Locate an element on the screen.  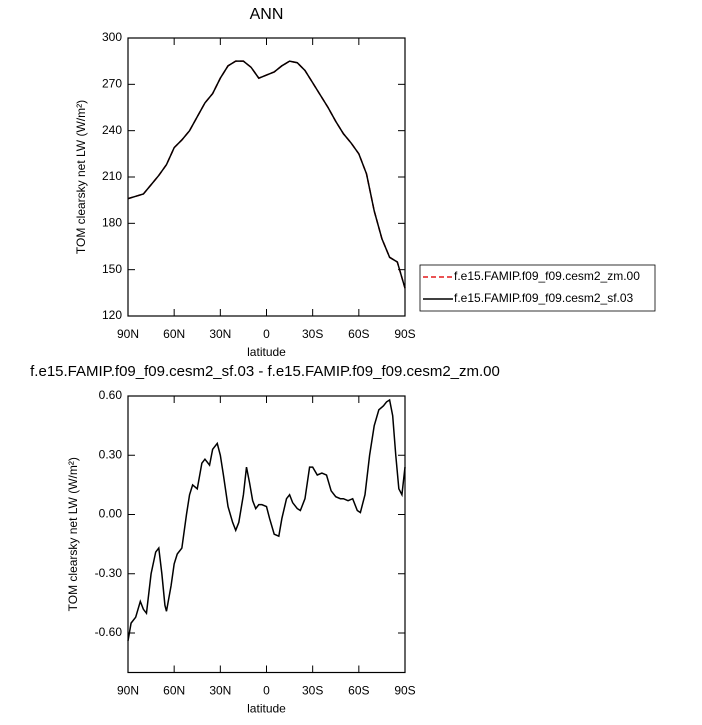
y-tick-label: -0.60 is located at coordinates (109, 632).